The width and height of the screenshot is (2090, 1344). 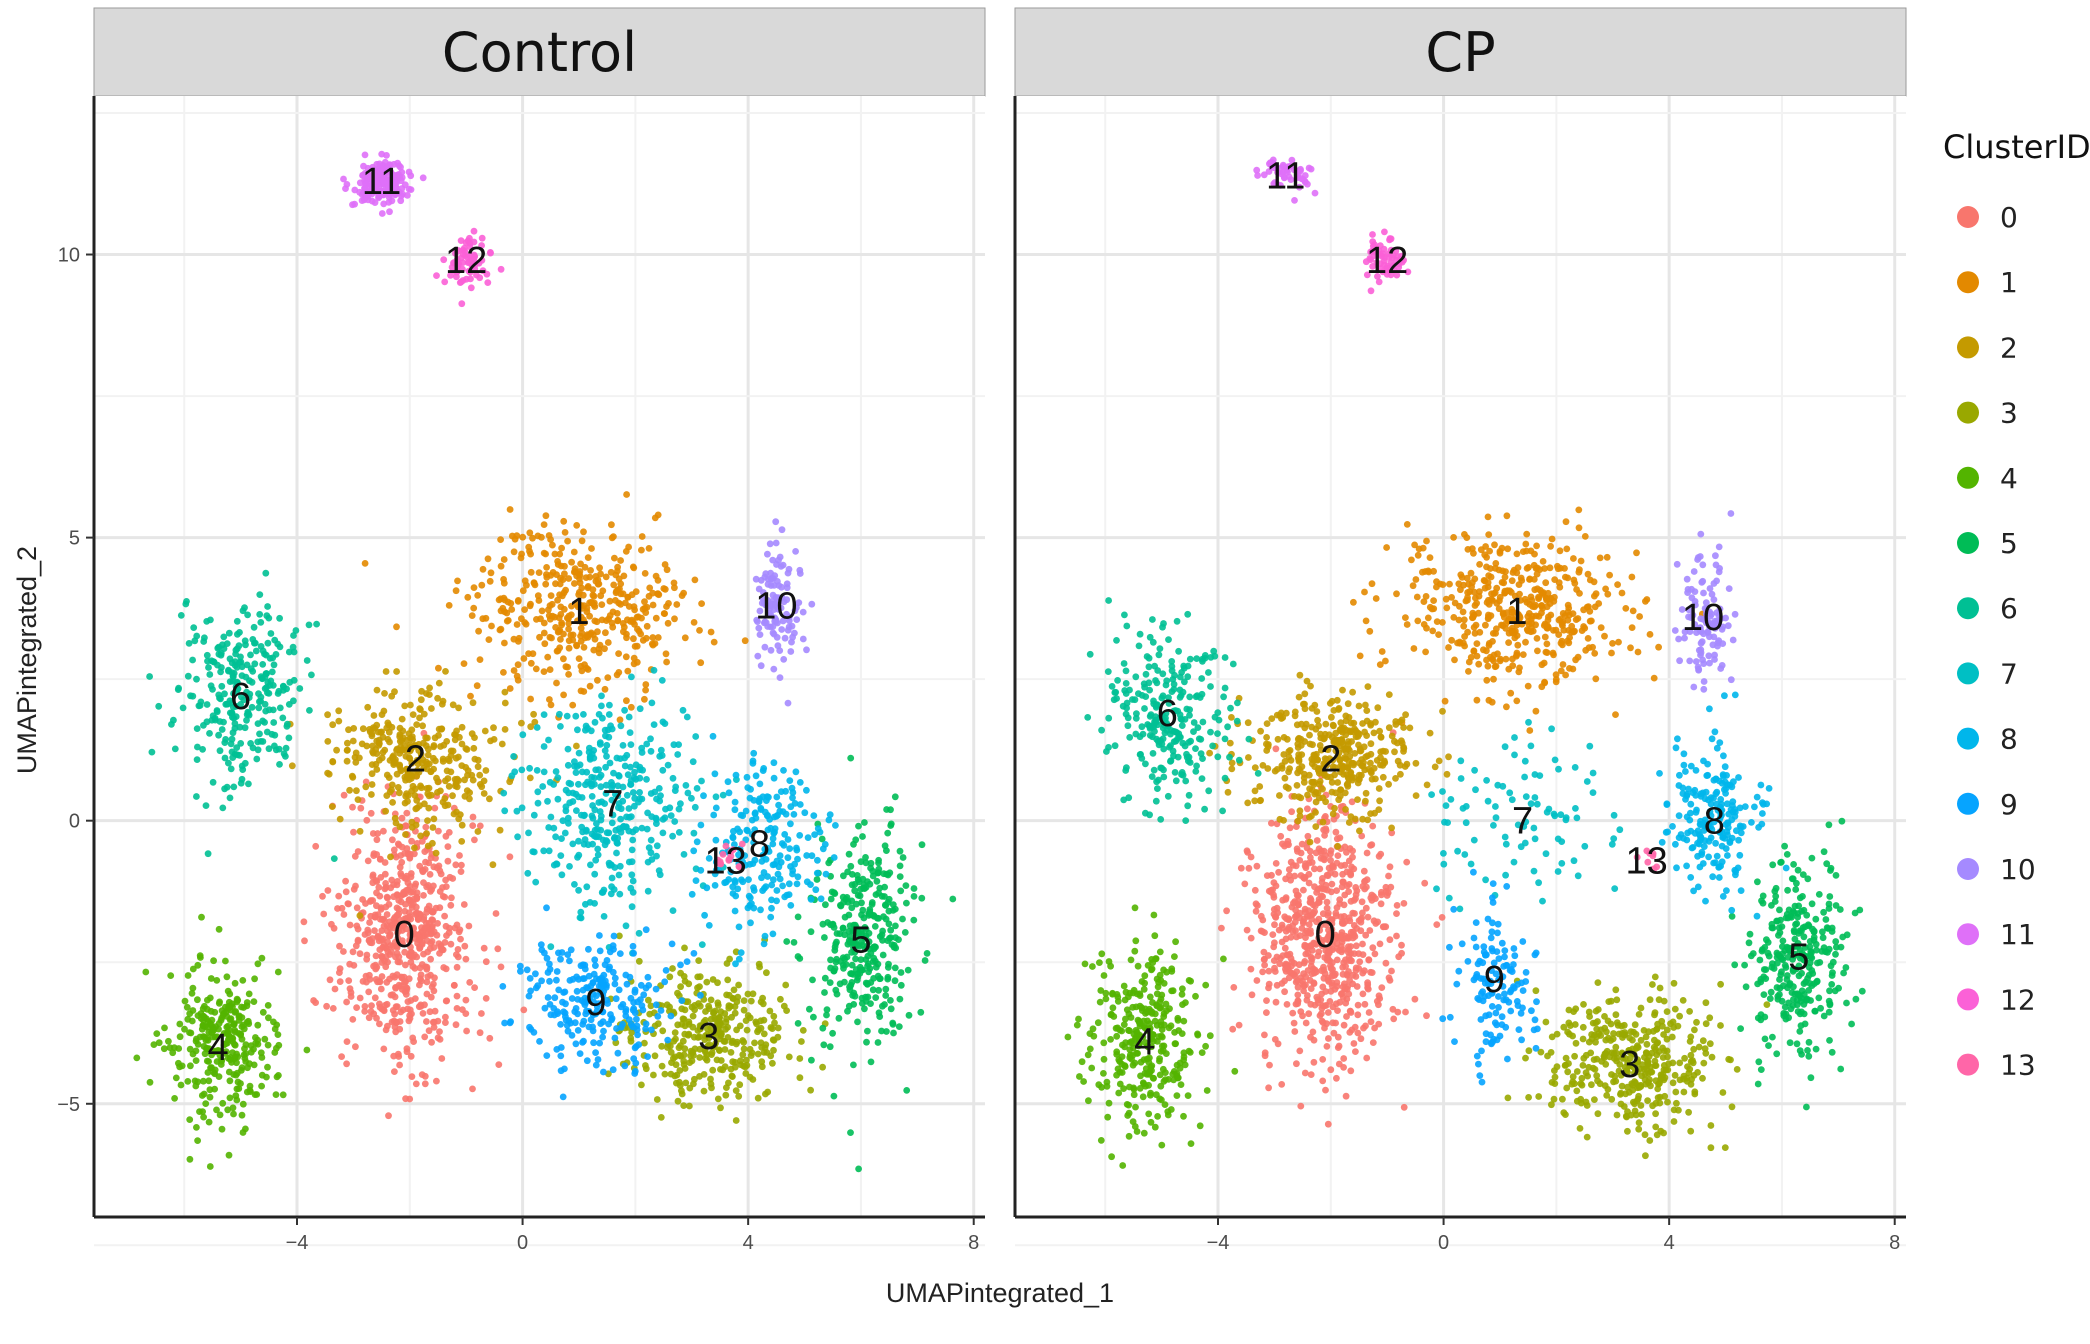 What do you see at coordinates (768, 600) in the screenshot?
I see `cluster-10-point` at bounding box center [768, 600].